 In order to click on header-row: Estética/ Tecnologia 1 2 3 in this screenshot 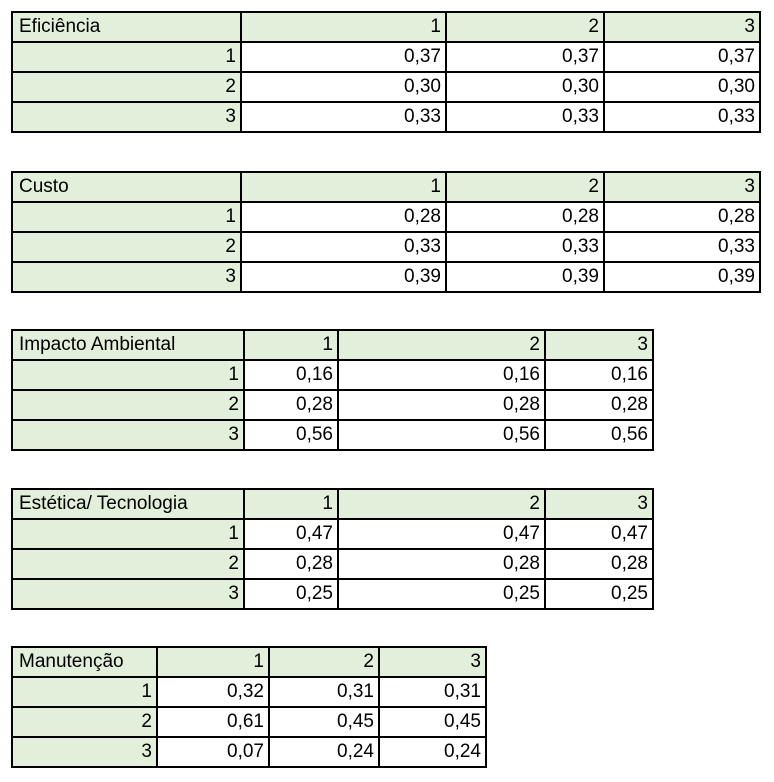, I will do `click(332, 504)`.